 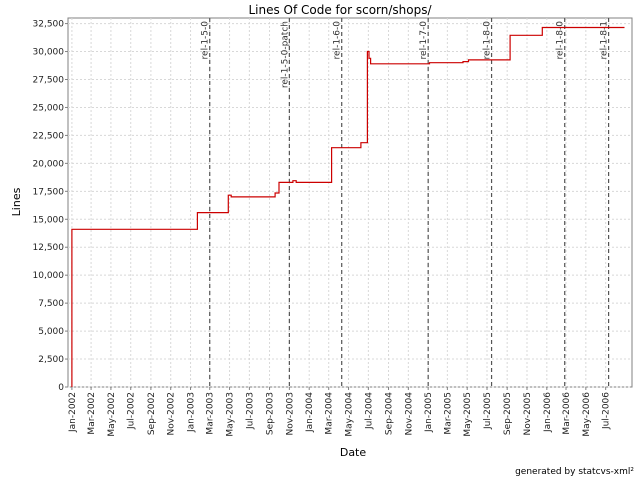 I want to click on x-tick-label: May-2005, so click(x=468, y=414).